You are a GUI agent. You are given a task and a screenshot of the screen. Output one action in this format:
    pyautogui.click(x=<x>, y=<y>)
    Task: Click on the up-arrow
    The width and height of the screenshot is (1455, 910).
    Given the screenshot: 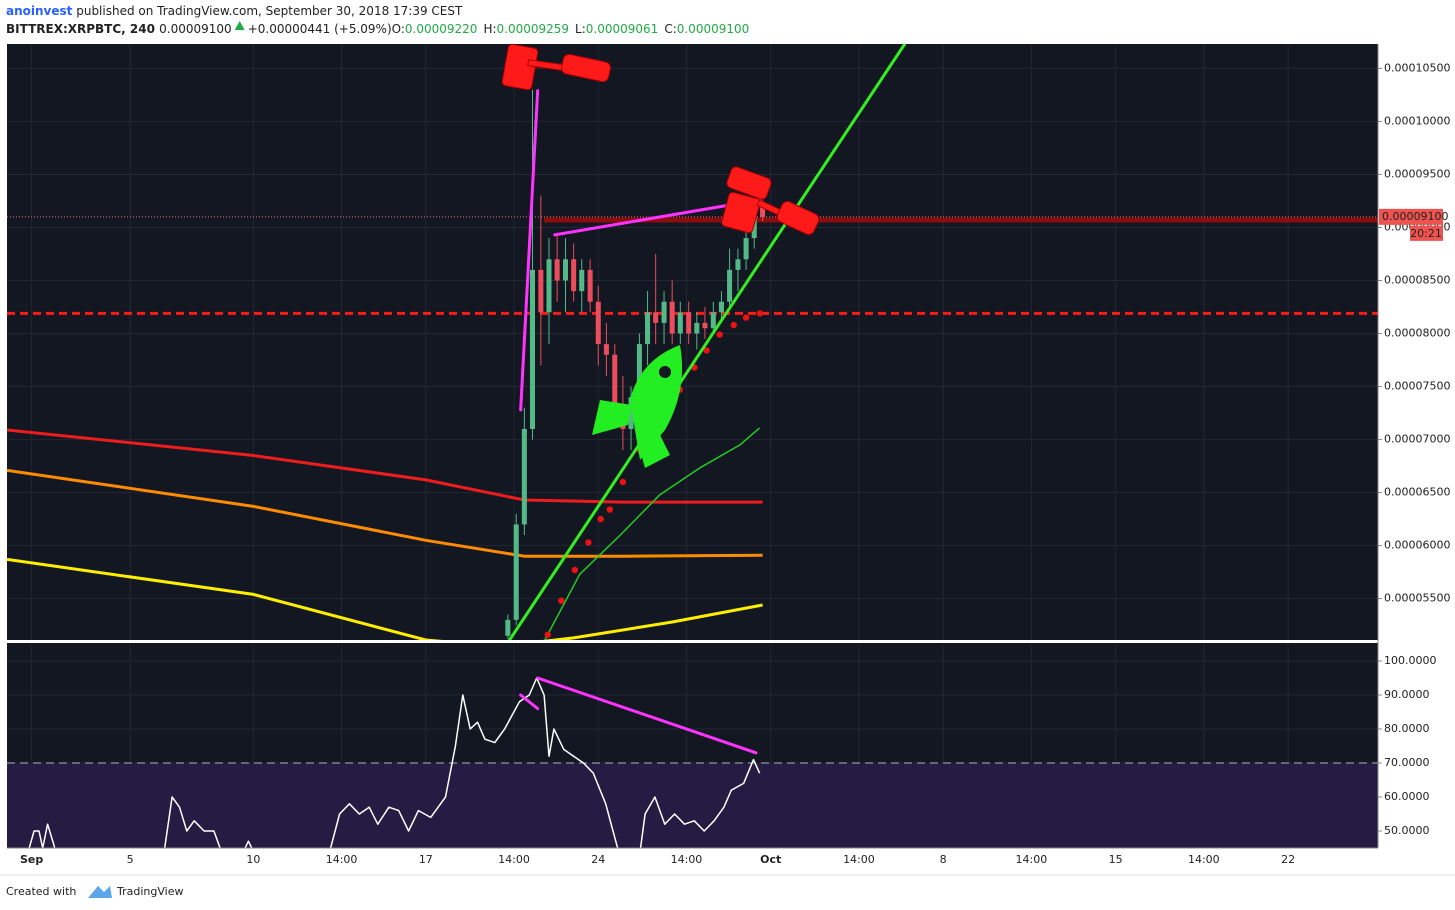 What is the action you would take?
    pyautogui.click(x=239, y=25)
    